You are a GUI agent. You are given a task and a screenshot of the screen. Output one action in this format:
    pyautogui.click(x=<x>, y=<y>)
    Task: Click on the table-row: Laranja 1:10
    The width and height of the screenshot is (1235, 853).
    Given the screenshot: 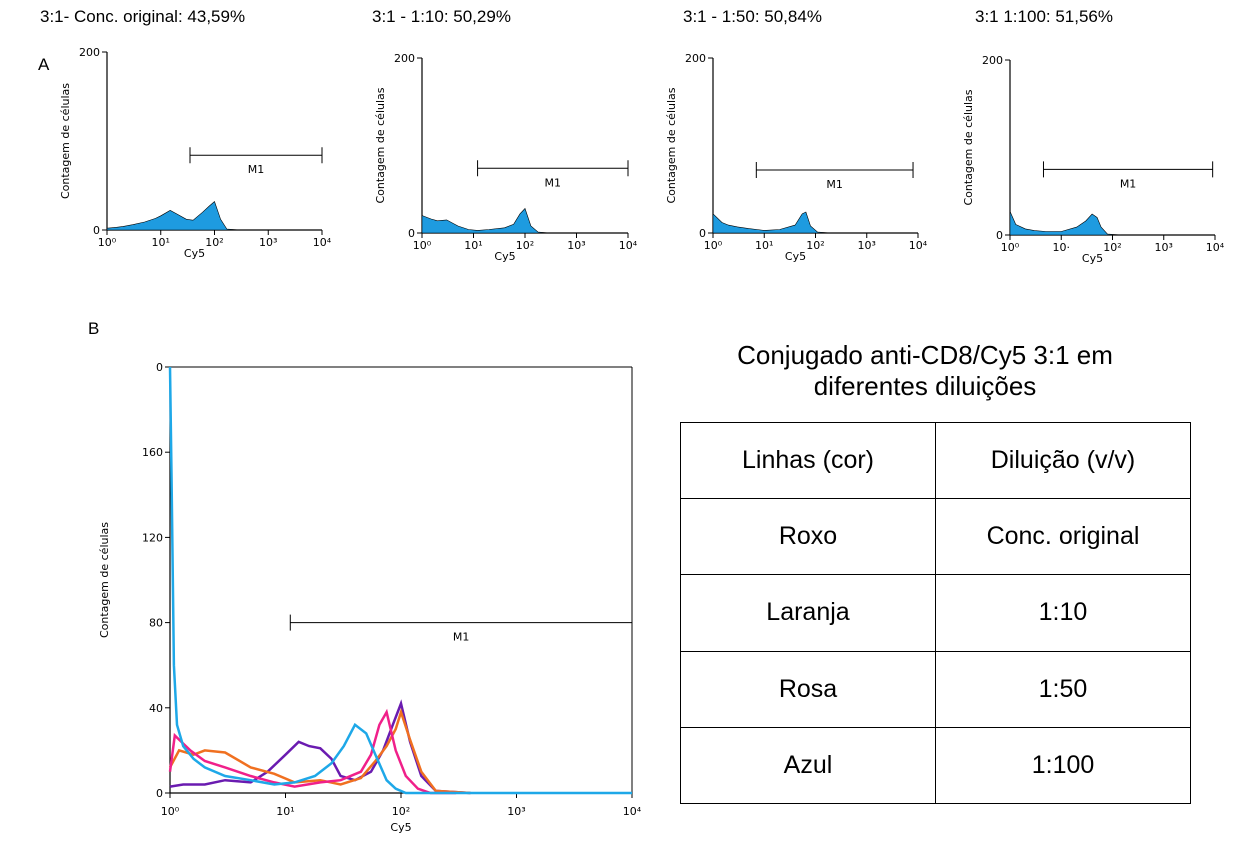 What is the action you would take?
    pyautogui.click(x=935, y=613)
    